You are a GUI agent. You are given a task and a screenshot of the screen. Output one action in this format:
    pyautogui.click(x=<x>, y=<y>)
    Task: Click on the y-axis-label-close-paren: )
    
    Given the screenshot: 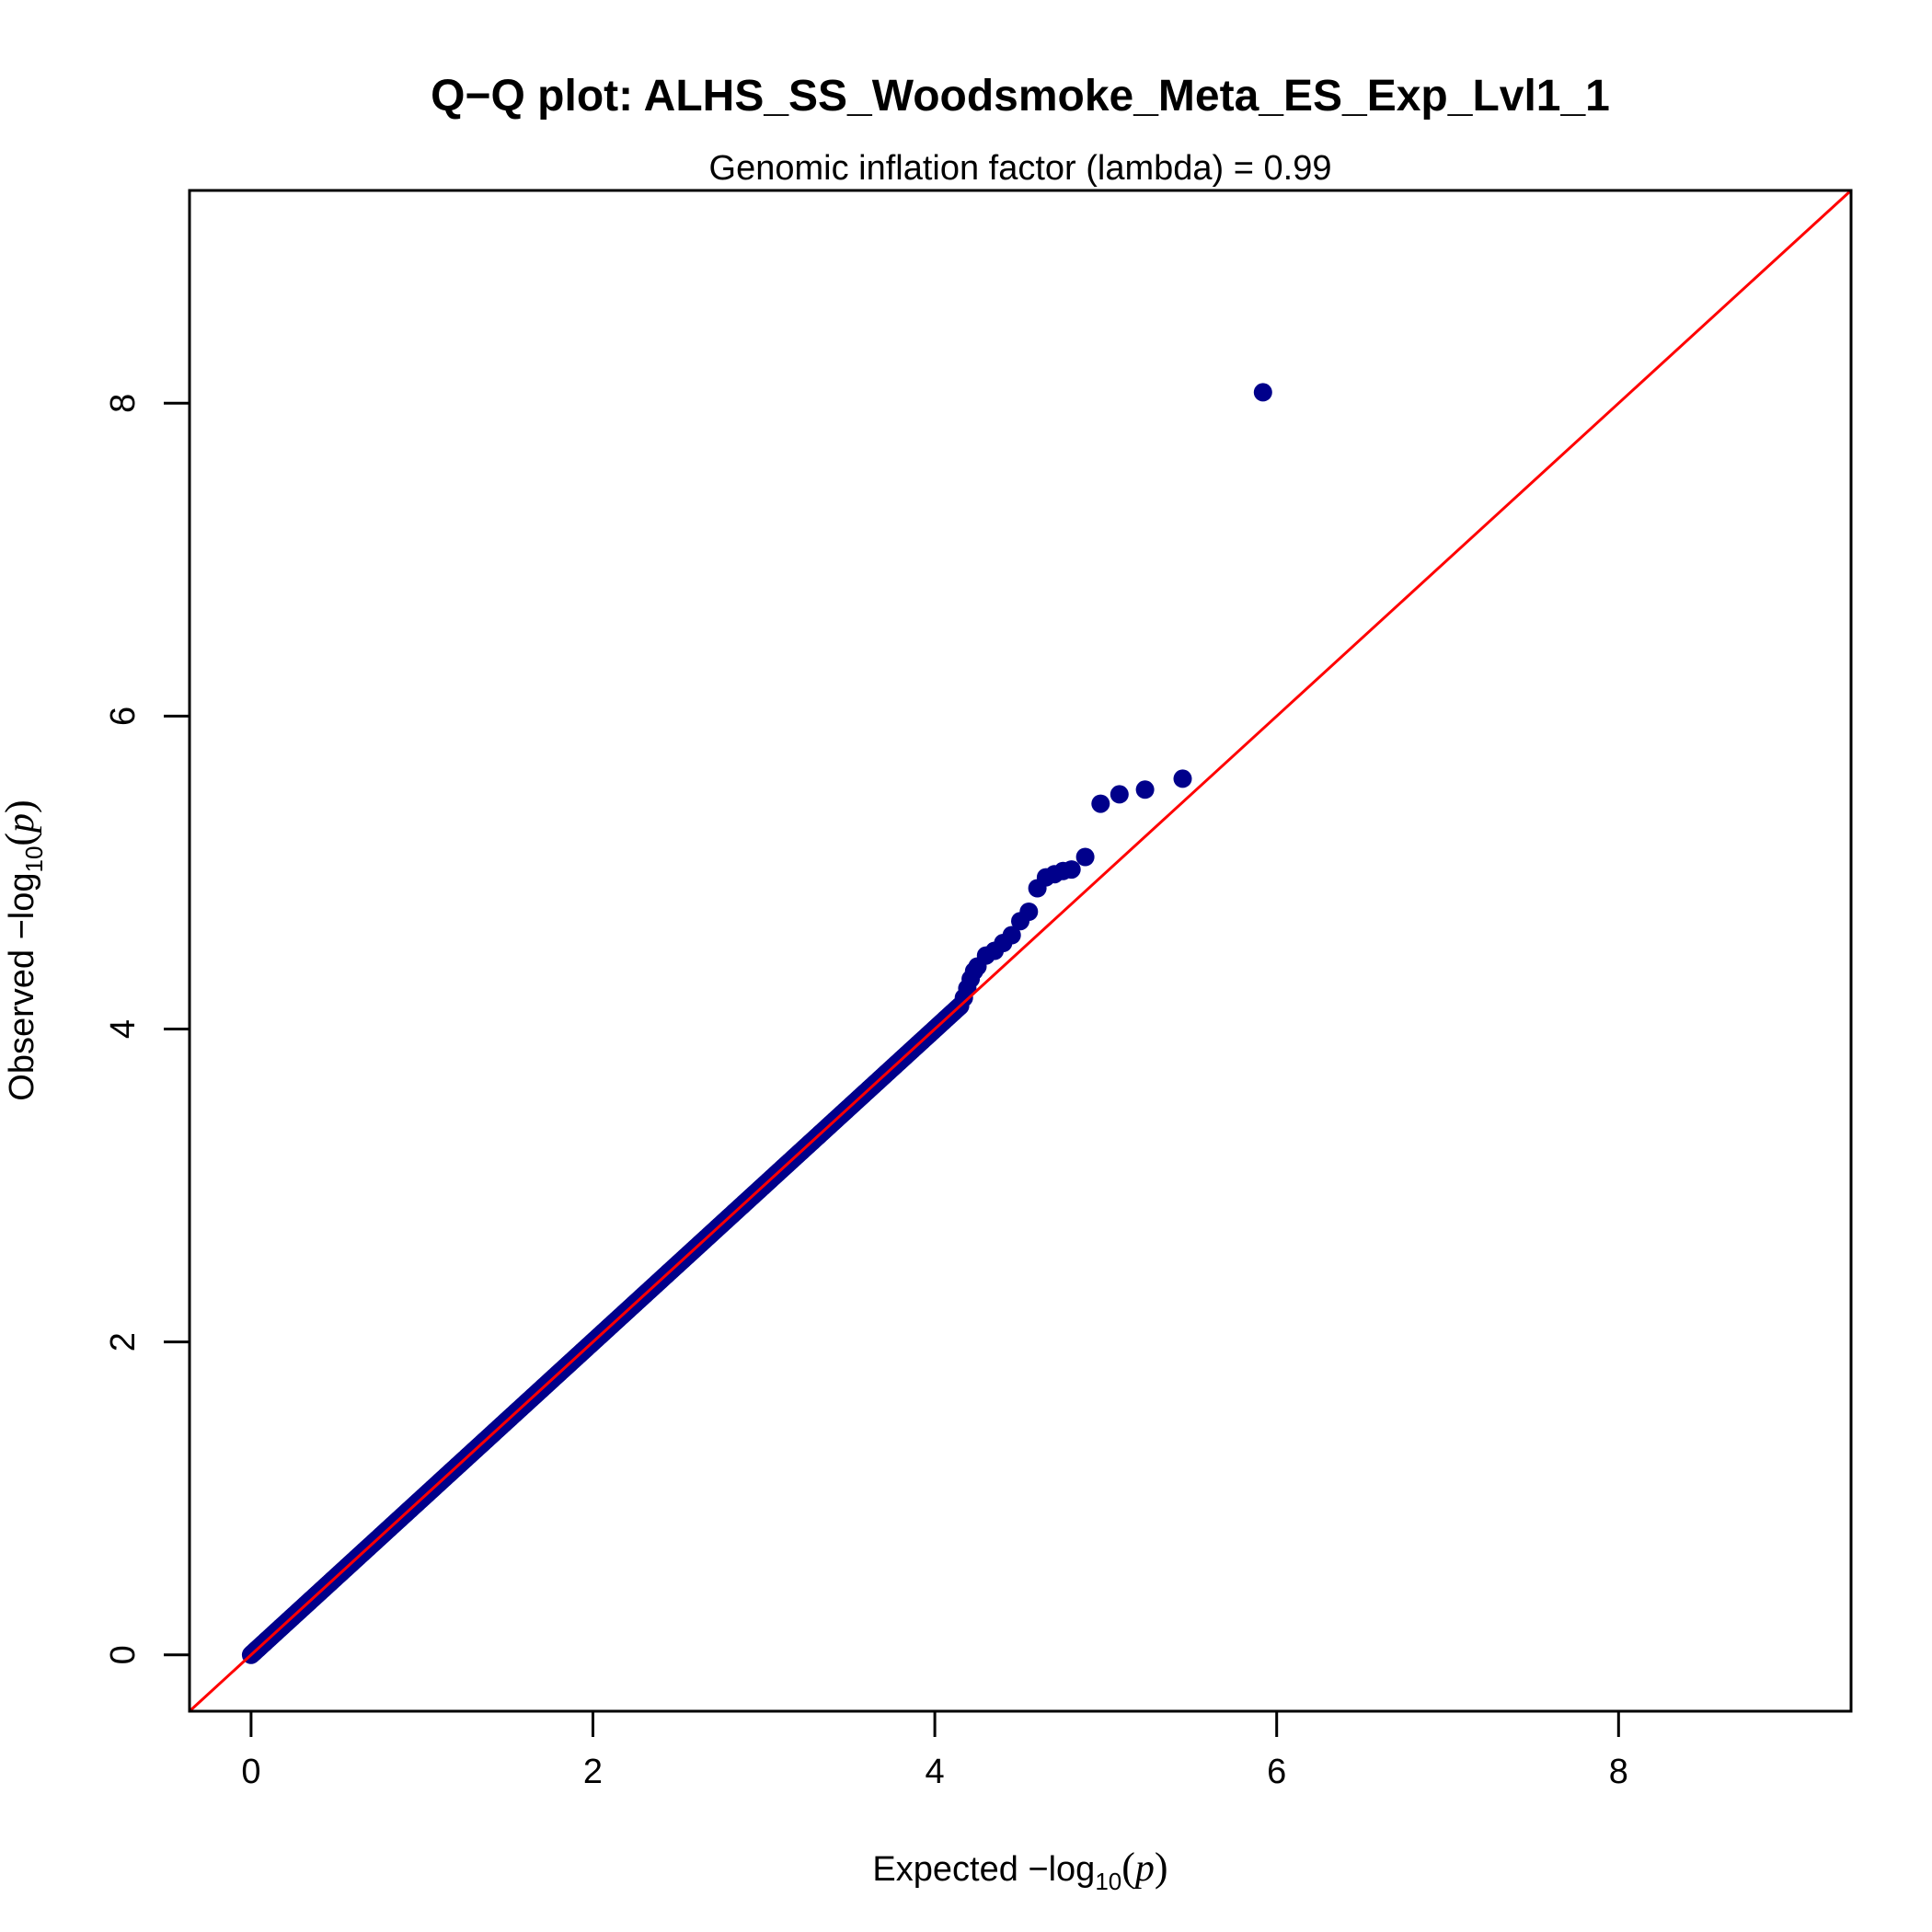 What is the action you would take?
    pyautogui.click(x=21, y=806)
    